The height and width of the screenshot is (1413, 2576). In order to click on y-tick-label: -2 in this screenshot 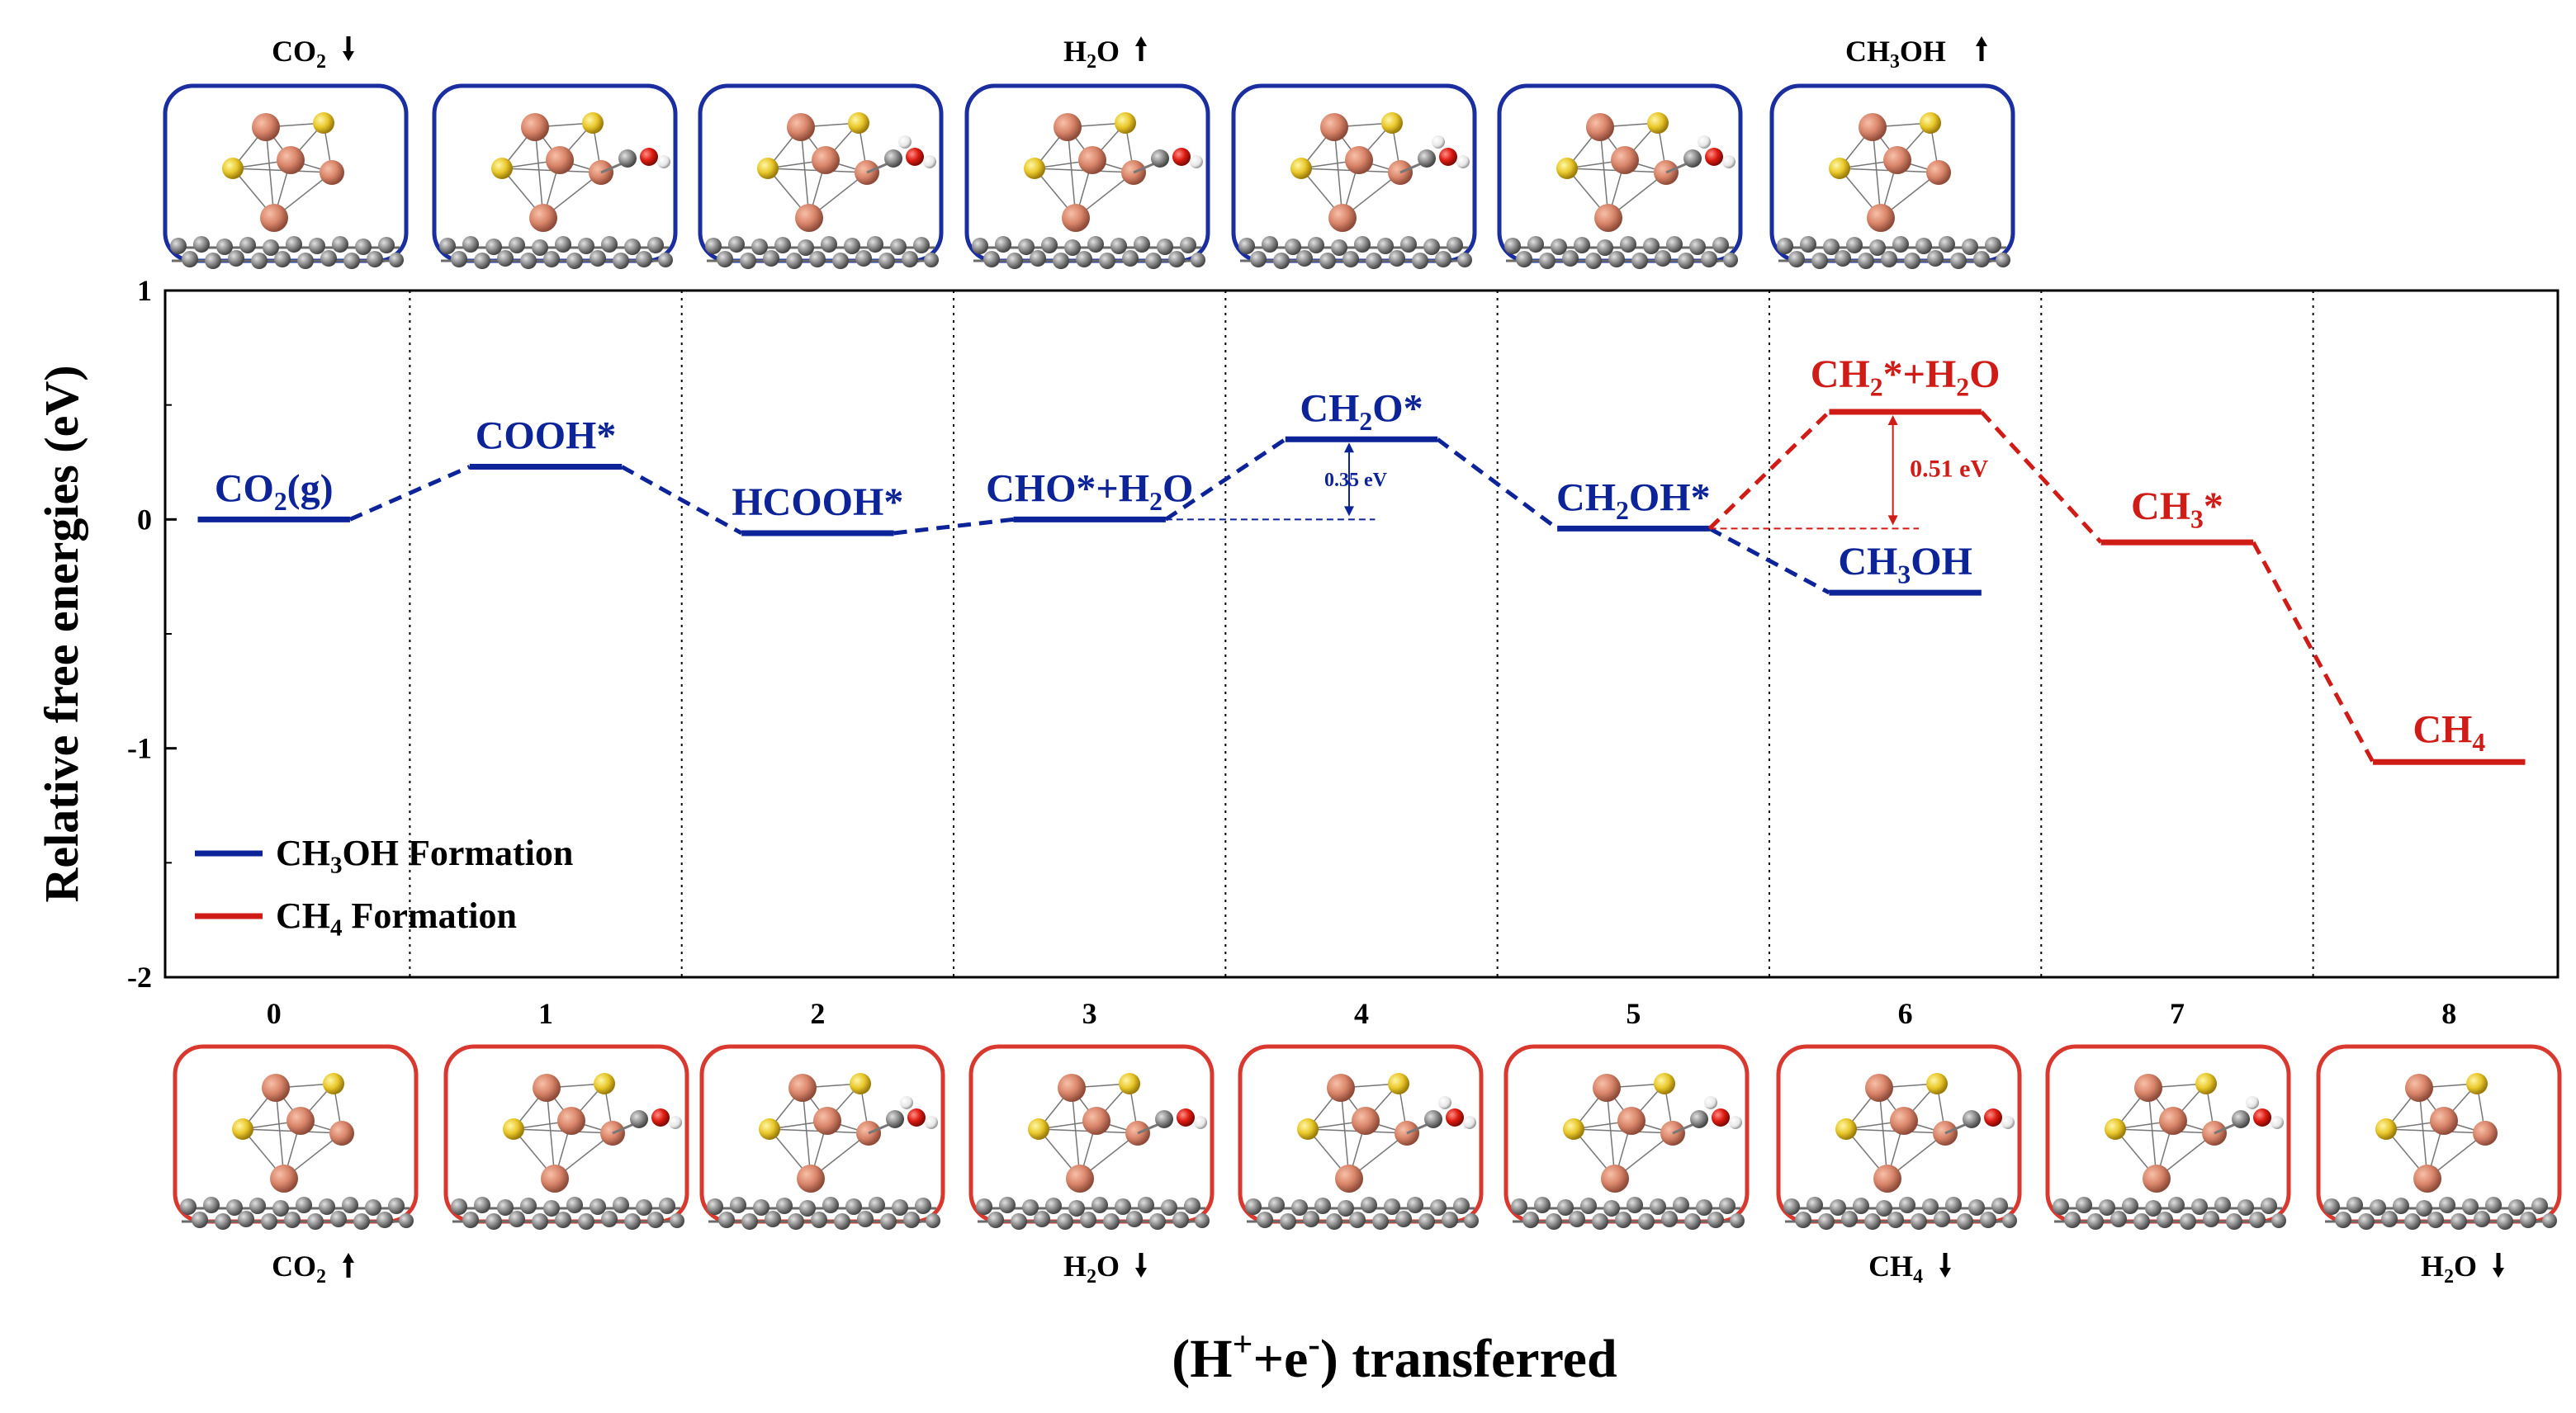, I will do `click(139, 977)`.